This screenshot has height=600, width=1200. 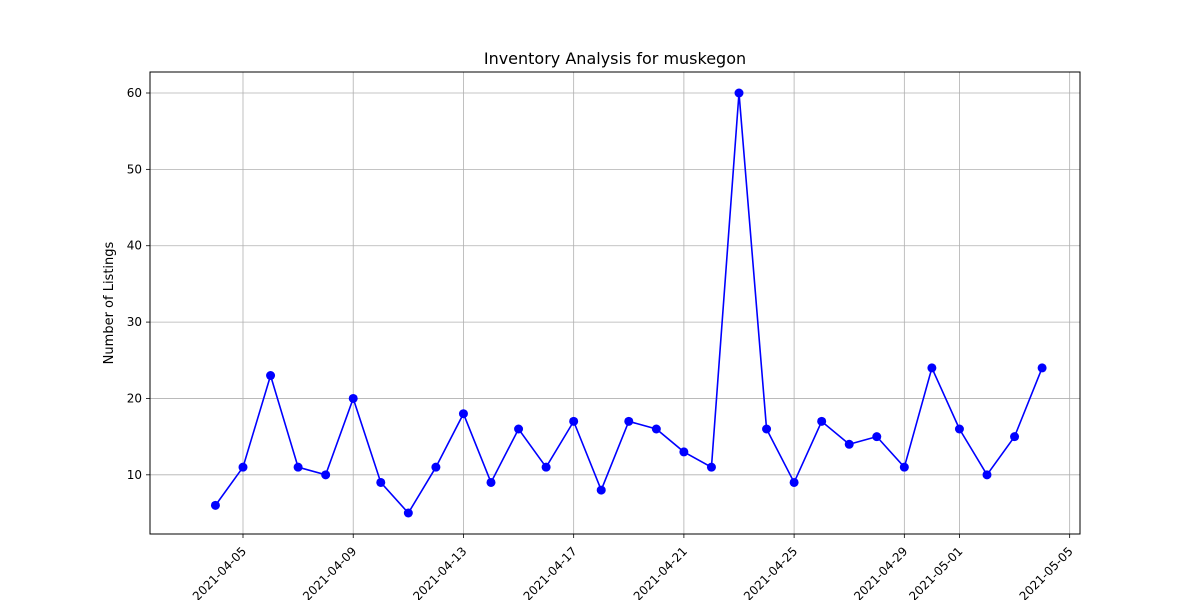 I want to click on y-tick-label: 50, so click(x=134, y=169).